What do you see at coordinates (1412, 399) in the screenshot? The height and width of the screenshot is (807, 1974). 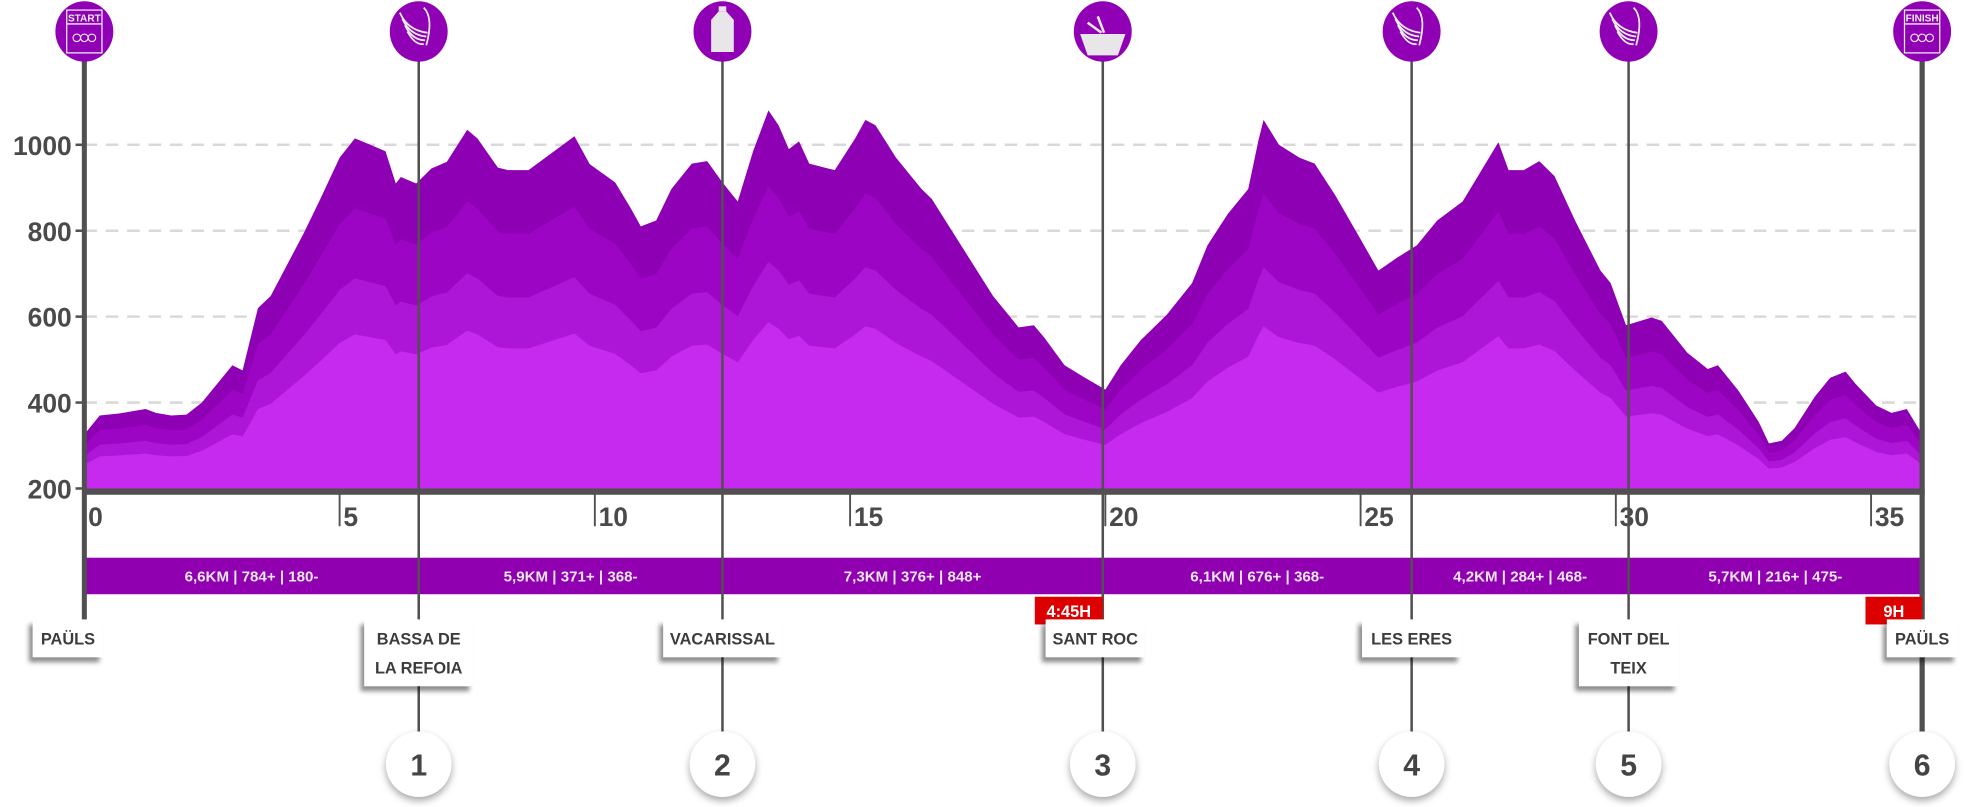 I see `station-5: LES ERES 4` at bounding box center [1412, 399].